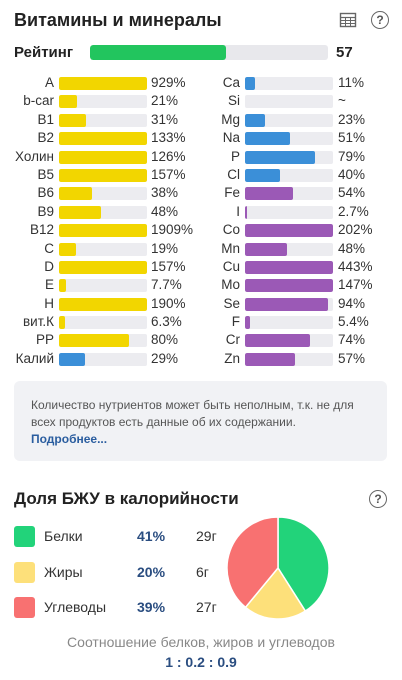  Describe the element at coordinates (235, 322) in the screenshot. I see `nutrient-name: F` at that location.